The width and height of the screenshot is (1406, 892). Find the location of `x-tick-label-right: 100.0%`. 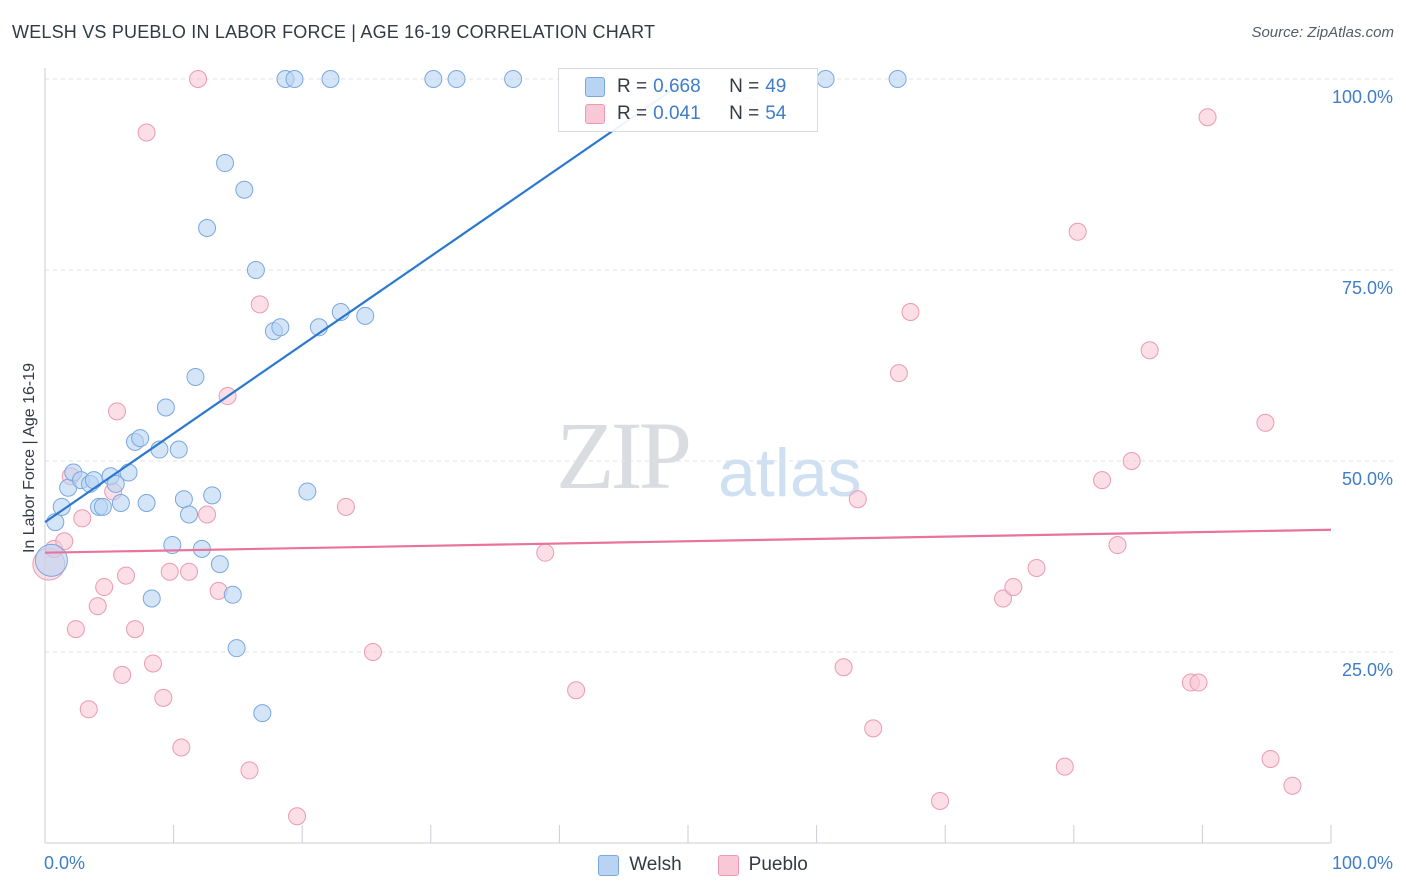

x-tick-label-right: 100.0% is located at coordinates (1362, 863).